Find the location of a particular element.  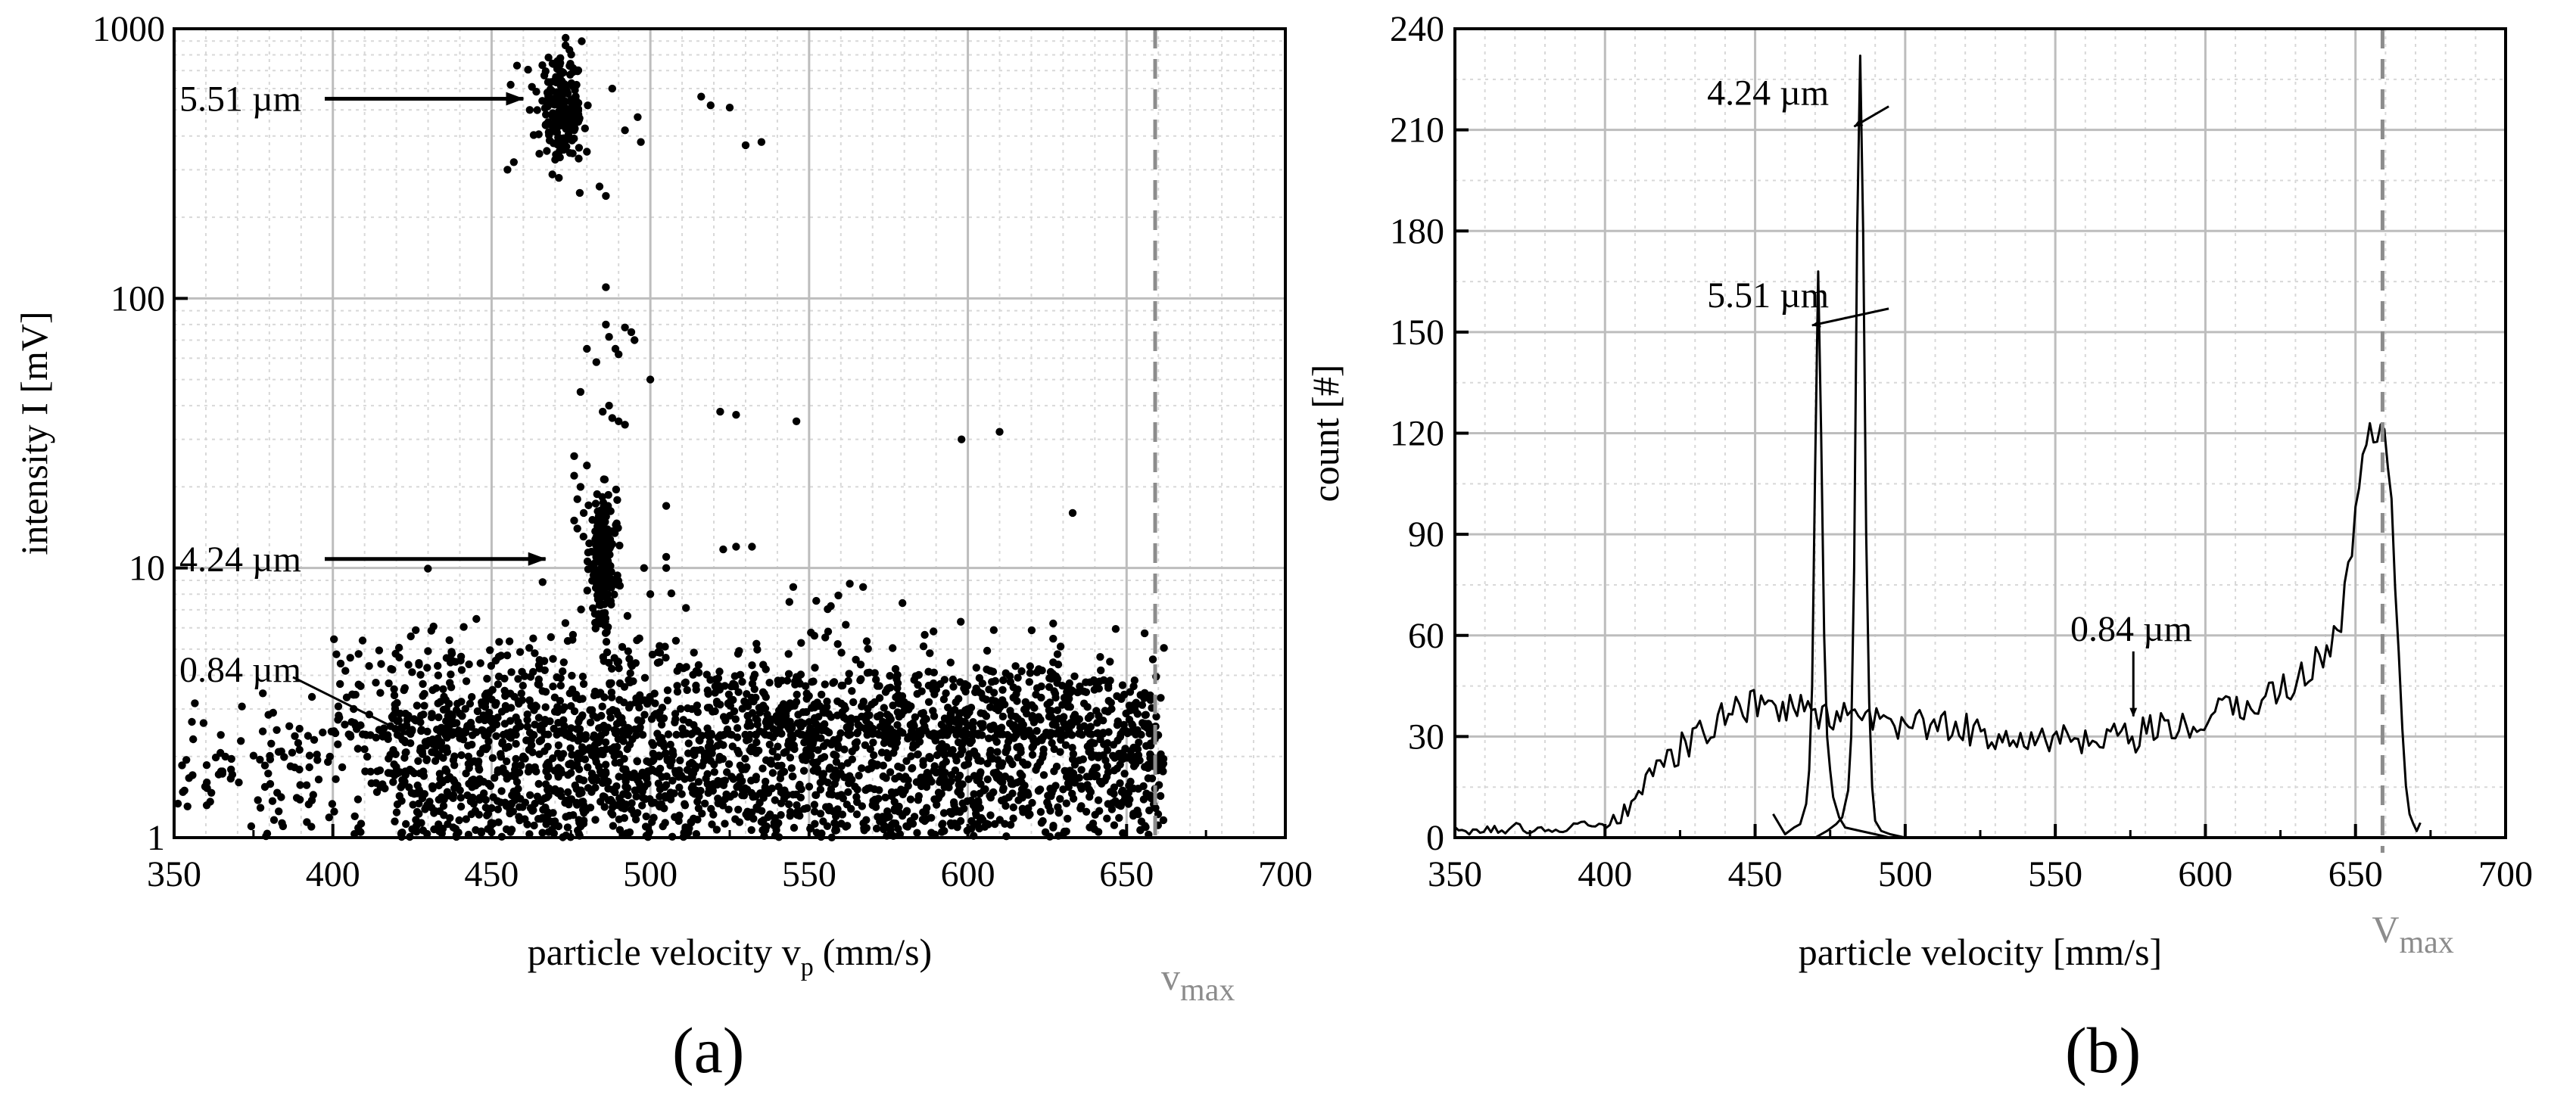

b-annotation-arrow is located at coordinates (1871, 116).